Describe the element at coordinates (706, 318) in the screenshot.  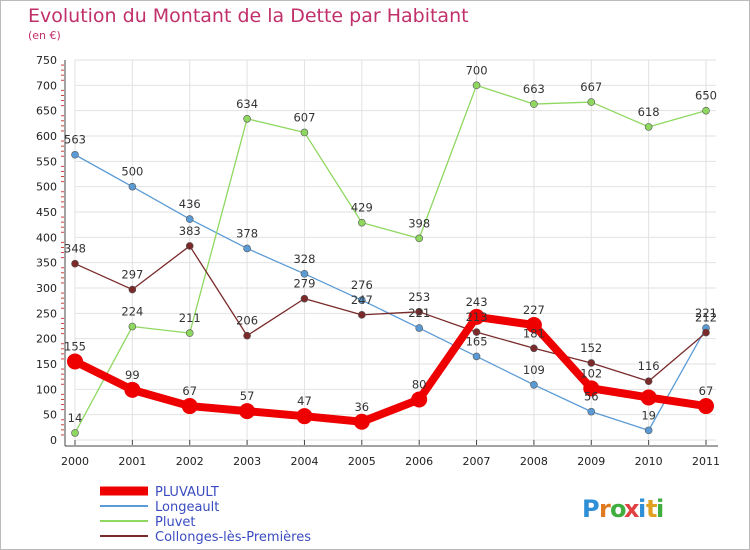
I see `data-label: 212` at that location.